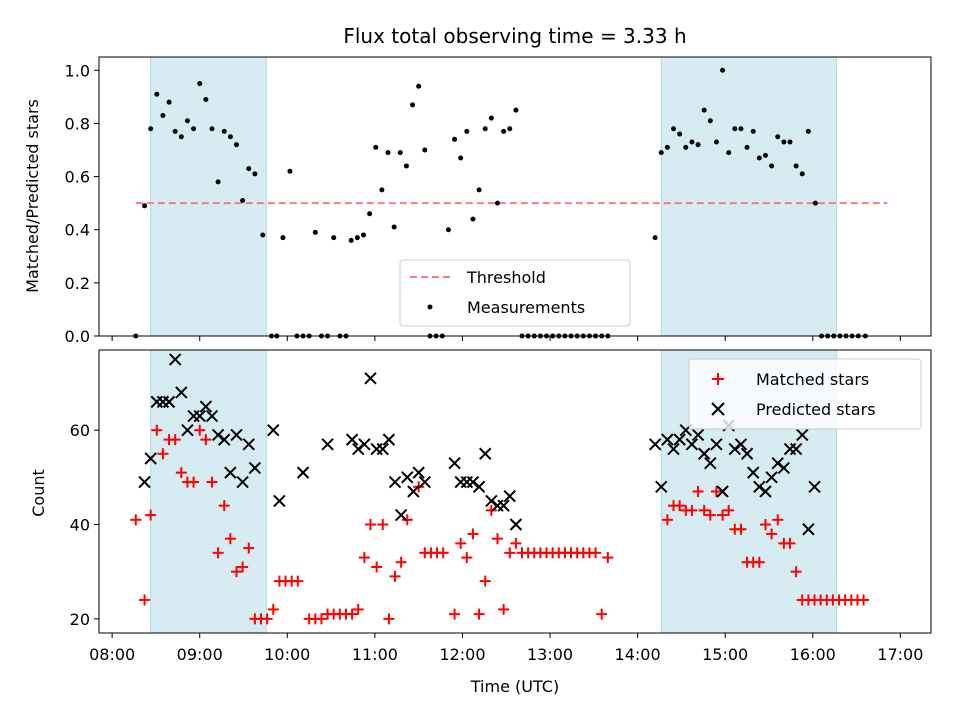  Describe the element at coordinates (506, 277) in the screenshot. I see `legend-threshold-label: Threshold` at that location.